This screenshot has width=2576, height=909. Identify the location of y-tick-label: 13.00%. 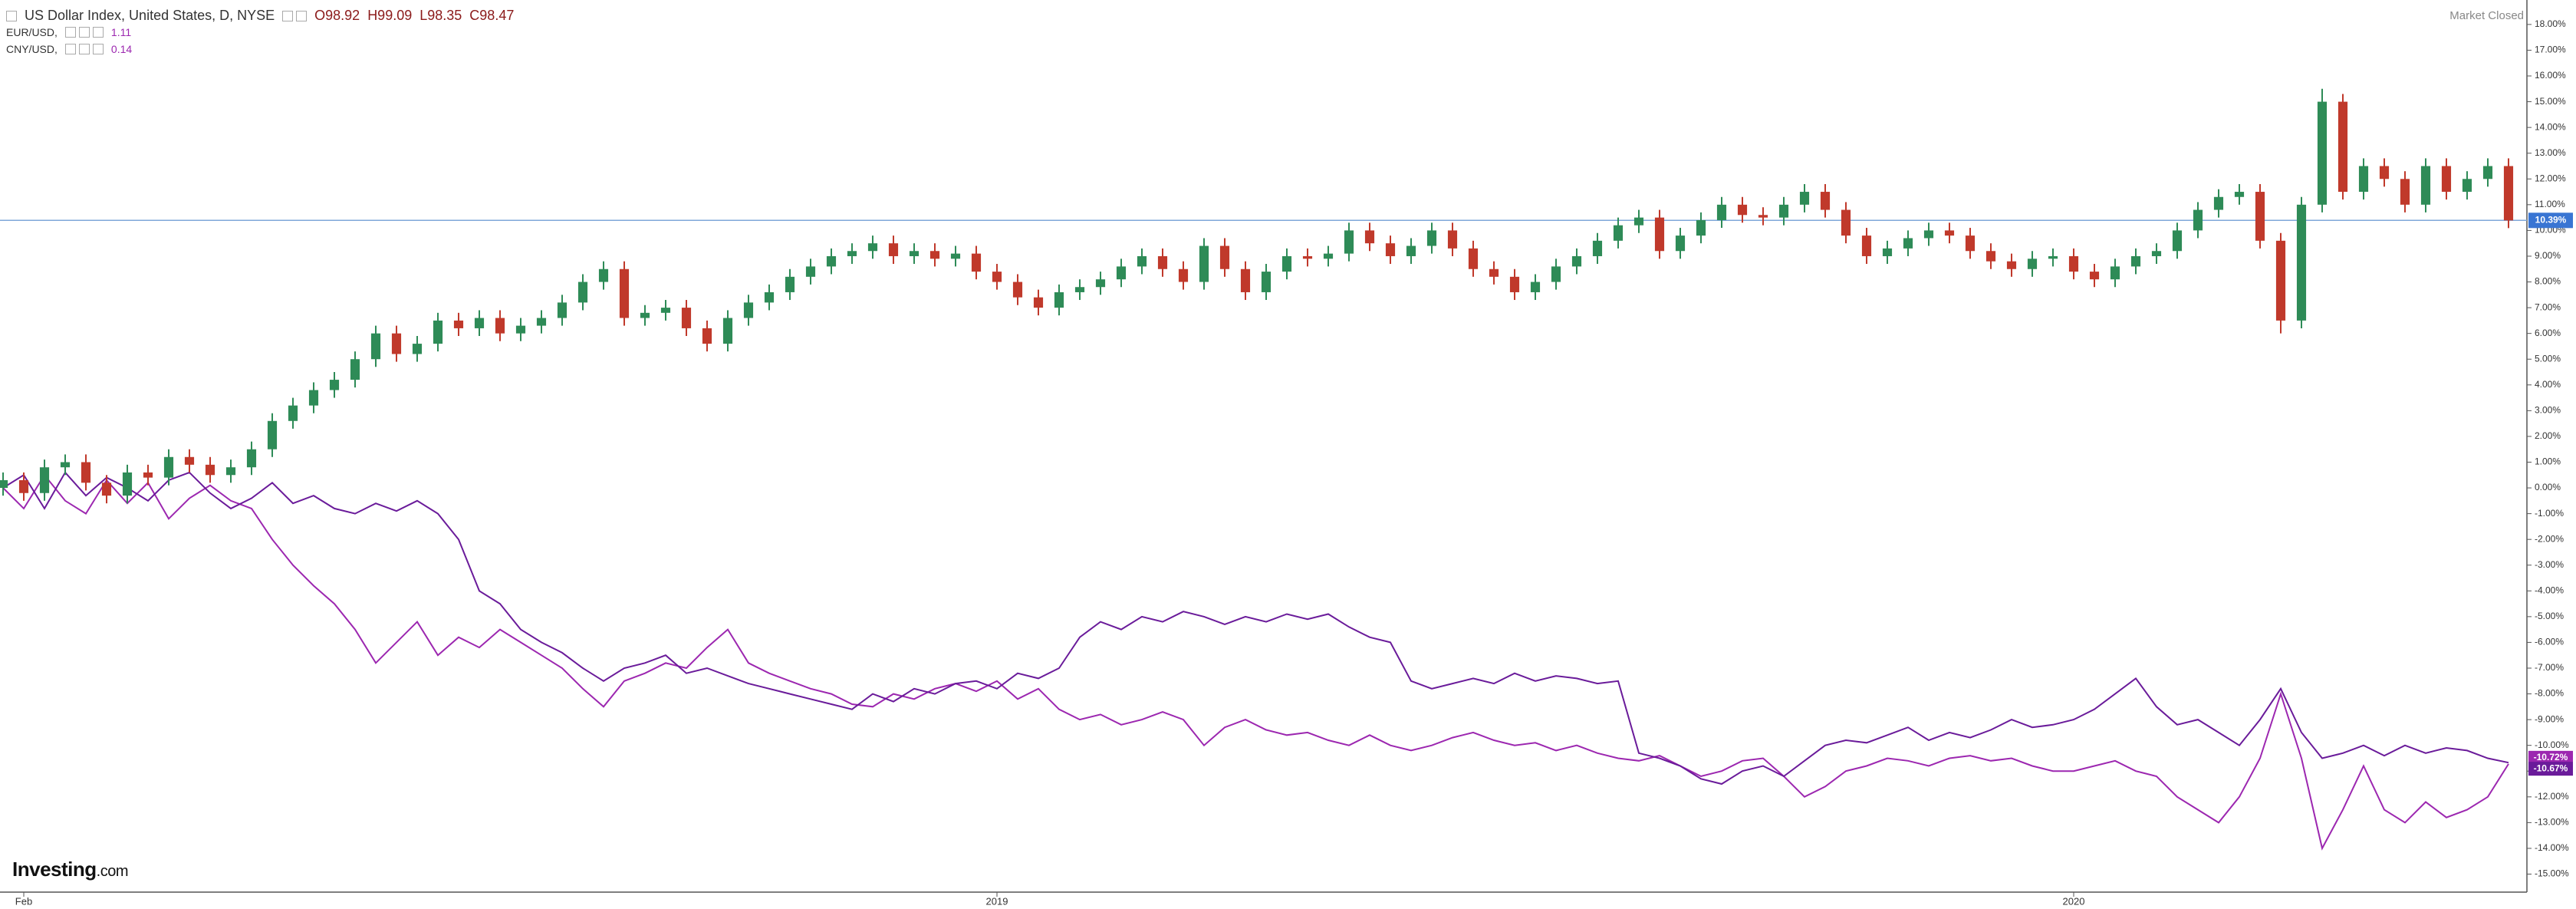
(2550, 152).